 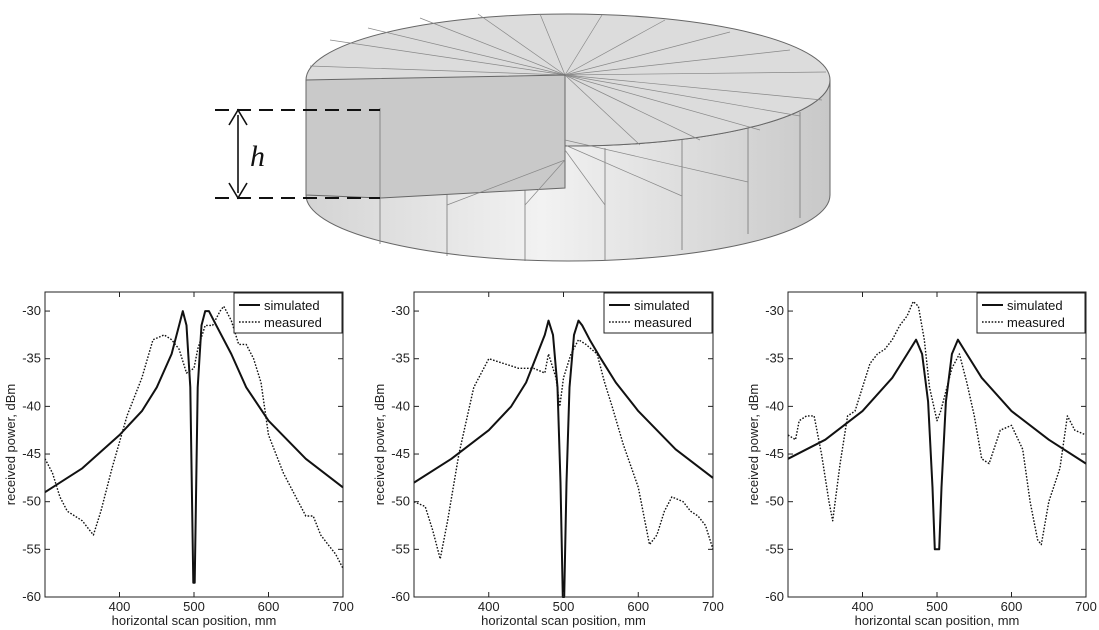 What do you see at coordinates (257, 156) in the screenshot?
I see `height-label: h` at bounding box center [257, 156].